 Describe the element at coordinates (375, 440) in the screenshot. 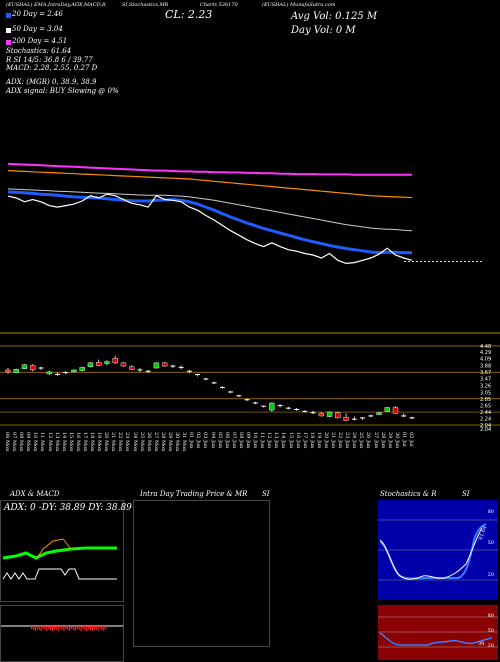

I see `date-tick-label: 27 Jun` at that location.